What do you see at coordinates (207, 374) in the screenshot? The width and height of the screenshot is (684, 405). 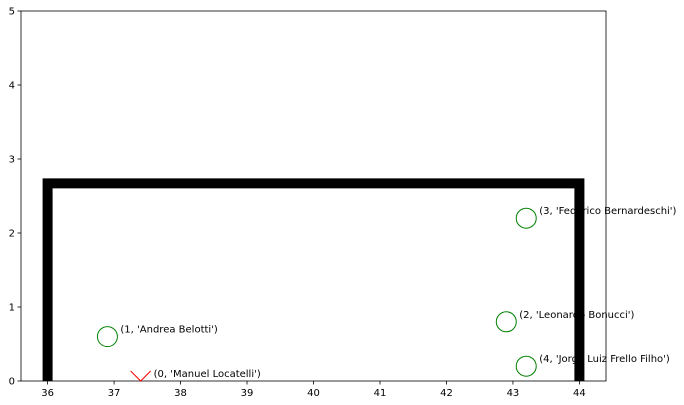 I see `point-label: (0, 'Manuel Locatelli')` at bounding box center [207, 374].